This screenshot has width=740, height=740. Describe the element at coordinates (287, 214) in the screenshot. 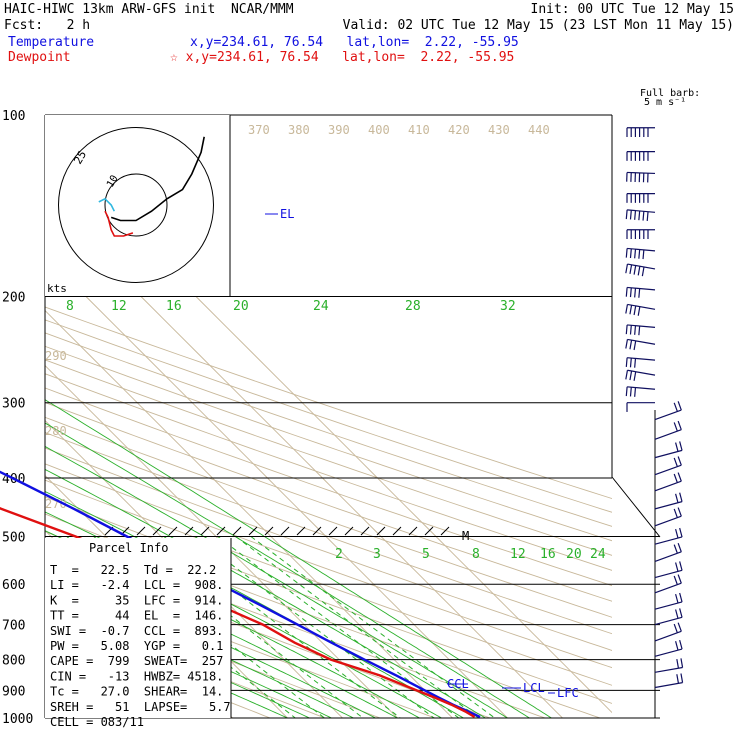

I see `annotation-el: EL` at that location.